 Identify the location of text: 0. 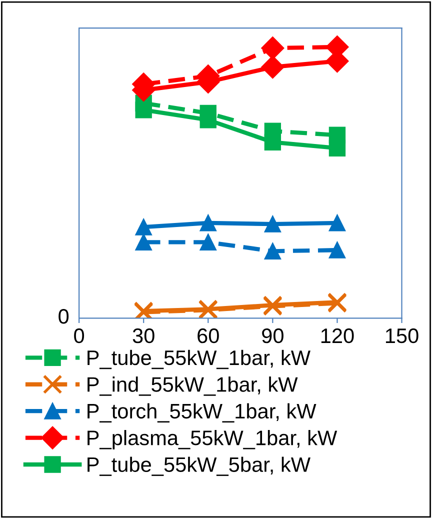
(63, 316).